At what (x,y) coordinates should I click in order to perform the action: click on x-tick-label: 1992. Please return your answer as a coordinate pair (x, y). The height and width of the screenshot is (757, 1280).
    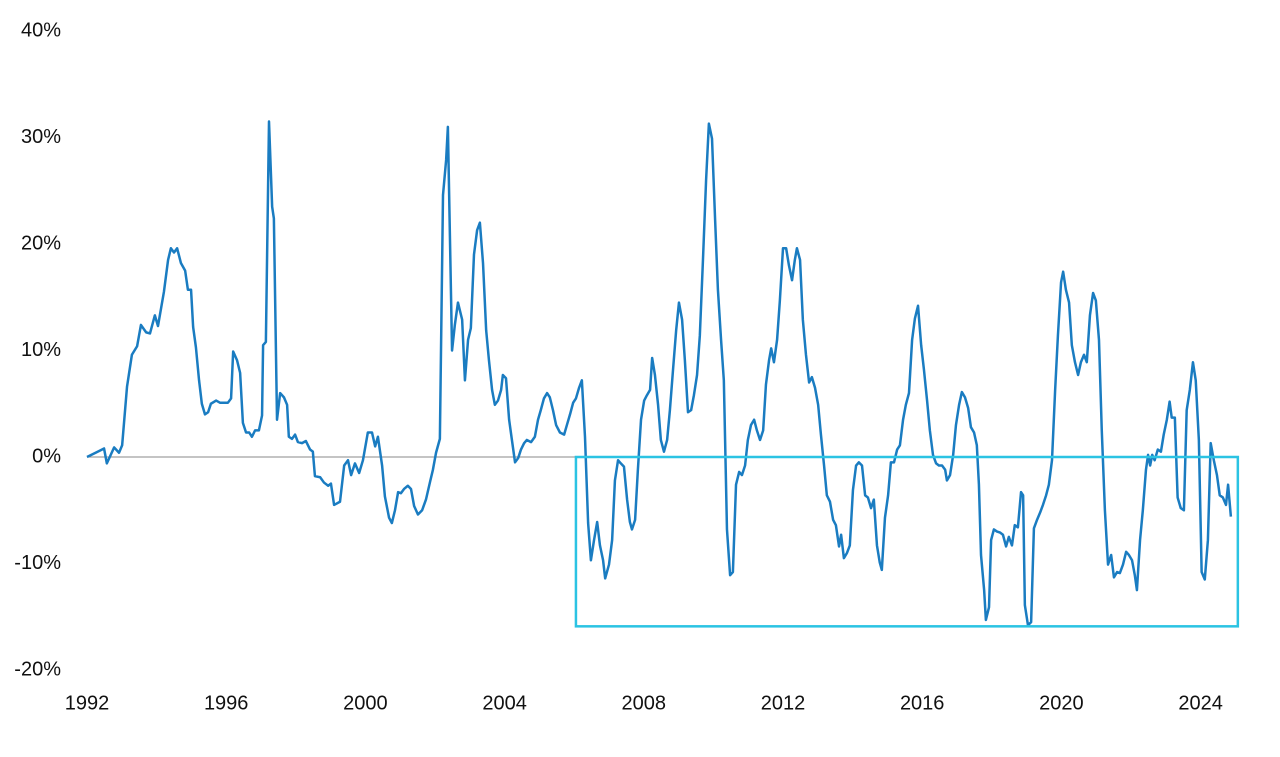
    Looking at the image, I should click on (87, 703).